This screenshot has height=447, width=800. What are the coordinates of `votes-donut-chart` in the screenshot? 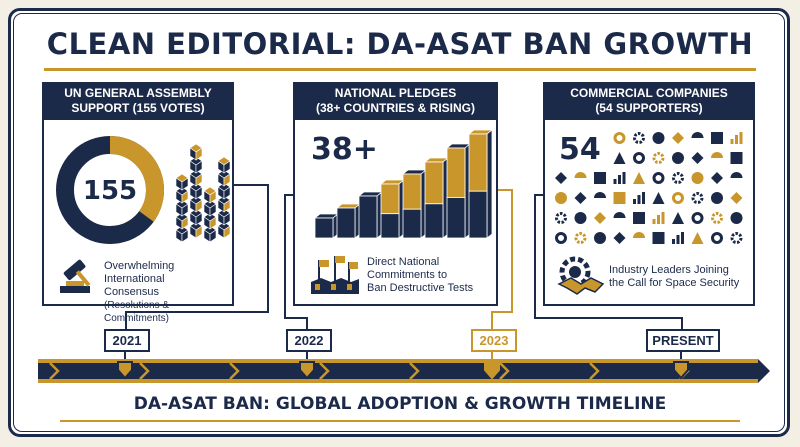 It's located at (110, 190).